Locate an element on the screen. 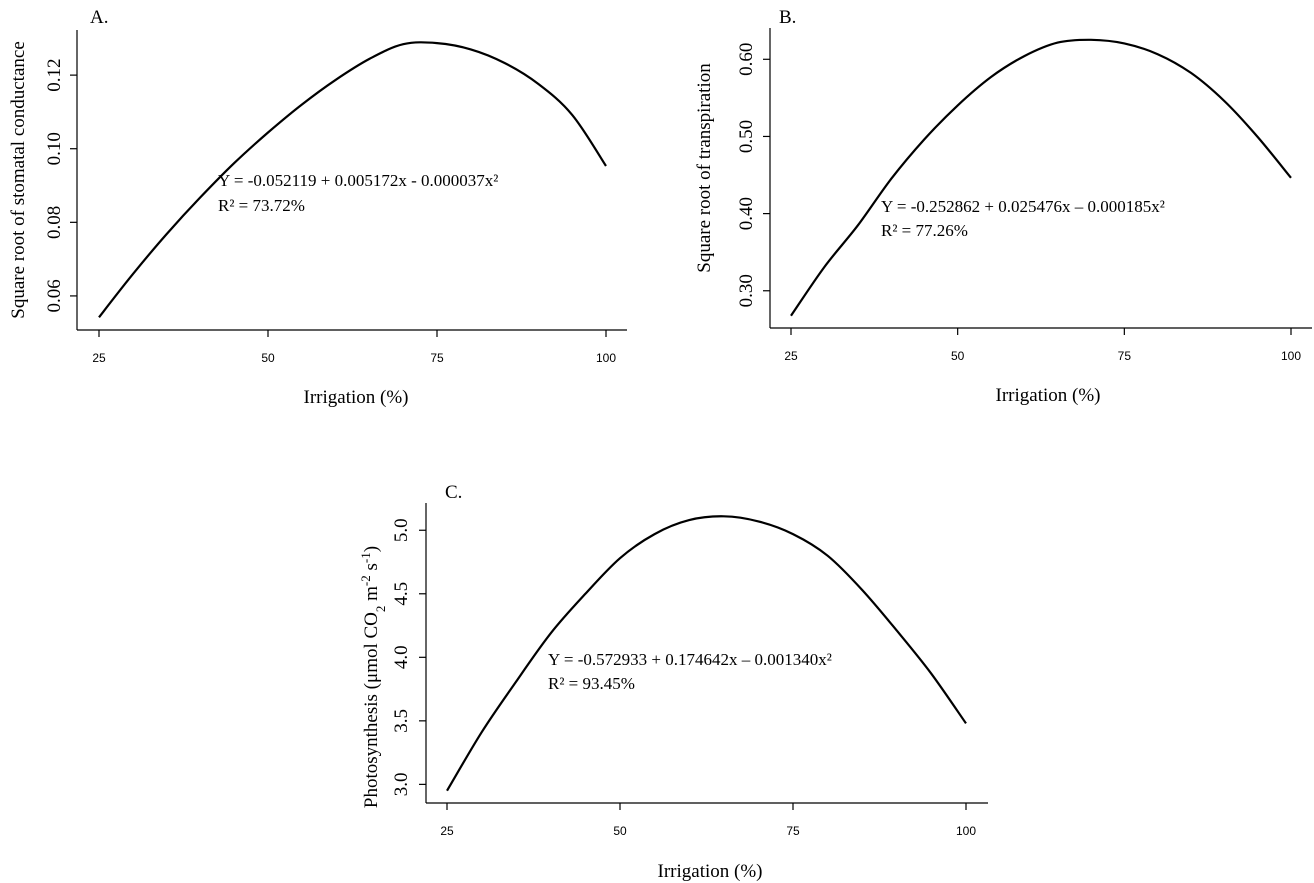  panel-a-y-tick-label: 0.06 is located at coordinates (54, 295).